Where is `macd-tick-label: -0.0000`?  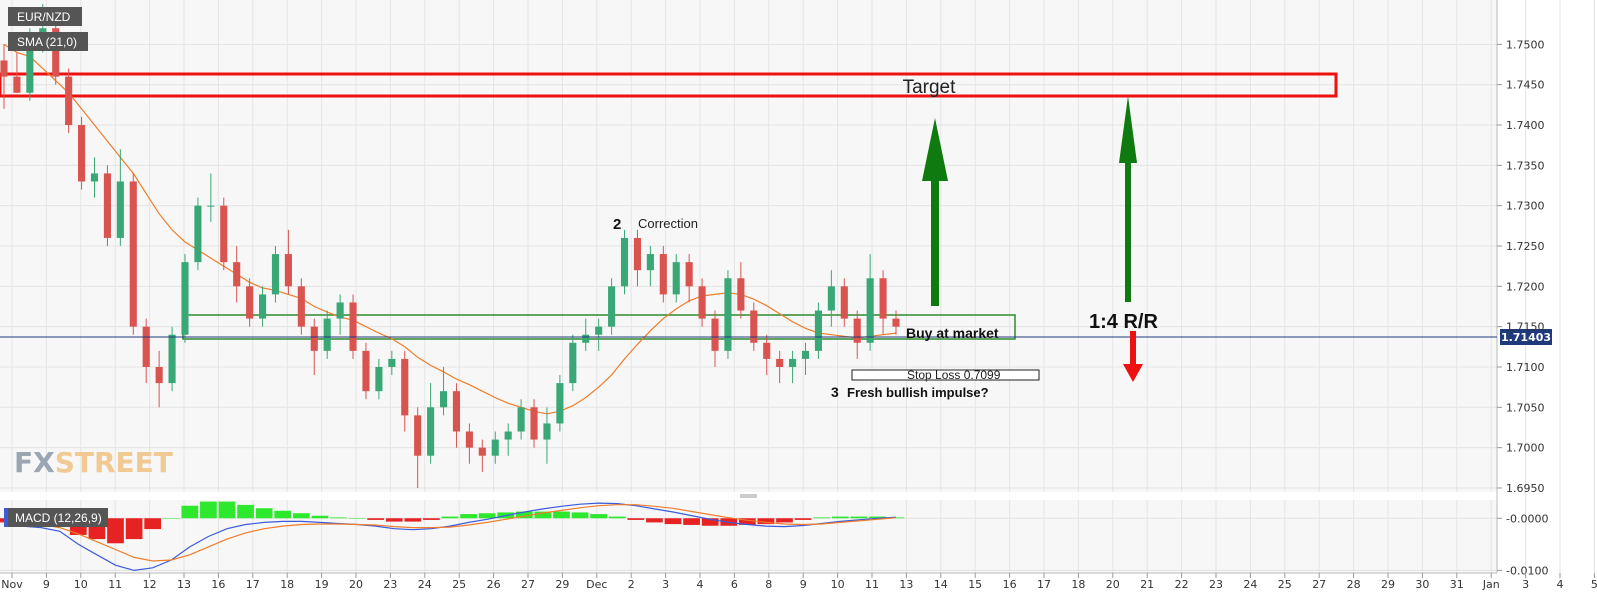
macd-tick-label: -0.0000 is located at coordinates (1527, 518).